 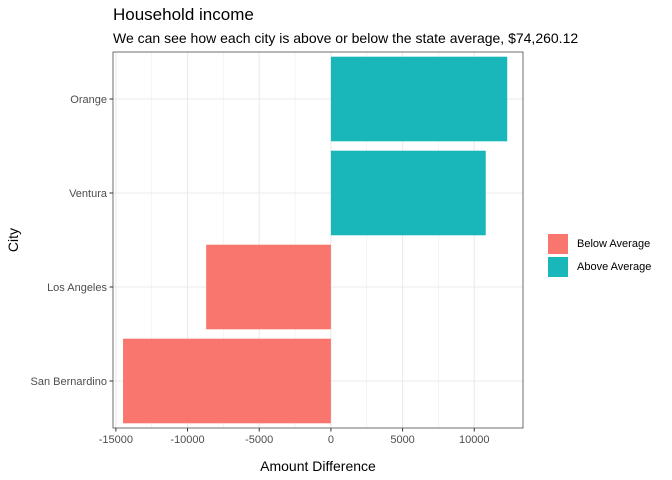 What do you see at coordinates (77, 288) in the screenshot?
I see `y-tick-label: Los Angeles` at bounding box center [77, 288].